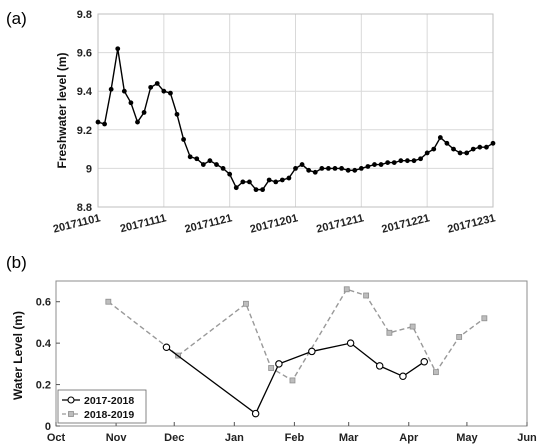 The image size is (550, 447). Describe the element at coordinates (340, 223) in the screenshot. I see `a-xtick-label: 20171211` at that location.